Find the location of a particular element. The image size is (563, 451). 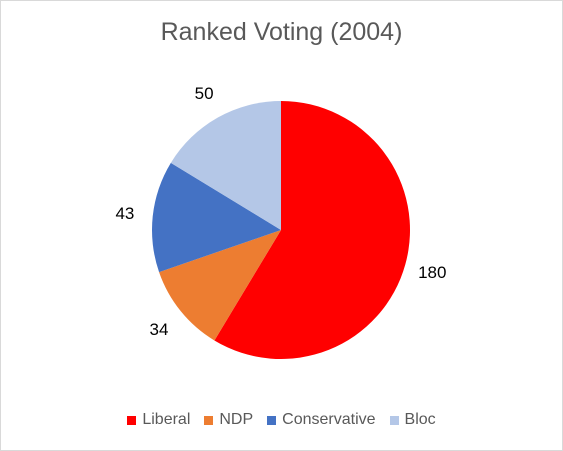

pie-slice-conservative is located at coordinates (216, 217).